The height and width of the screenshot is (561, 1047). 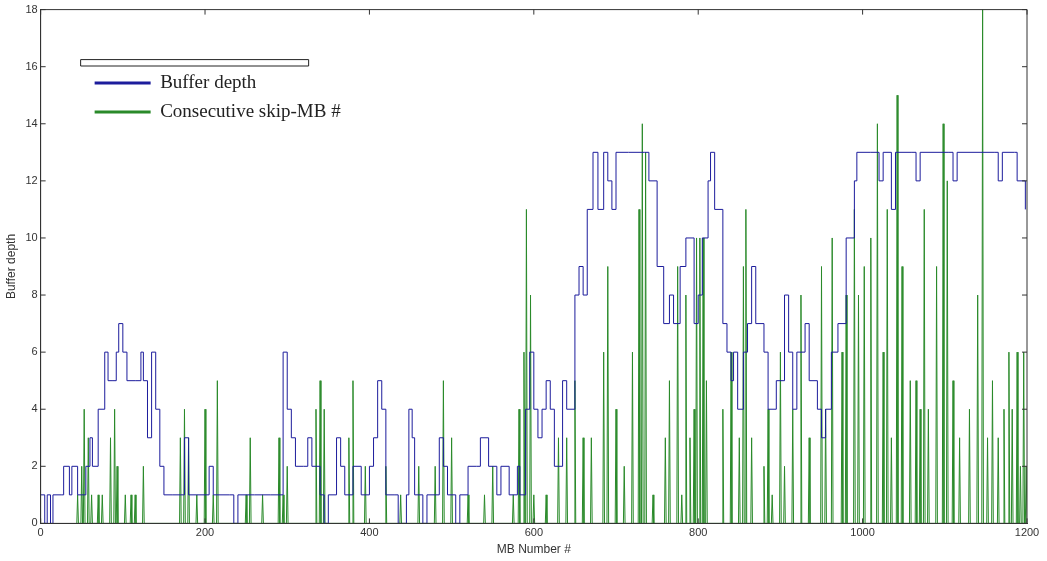 What do you see at coordinates (208, 82) in the screenshot?
I see `legend-label: Buffer depth` at bounding box center [208, 82].